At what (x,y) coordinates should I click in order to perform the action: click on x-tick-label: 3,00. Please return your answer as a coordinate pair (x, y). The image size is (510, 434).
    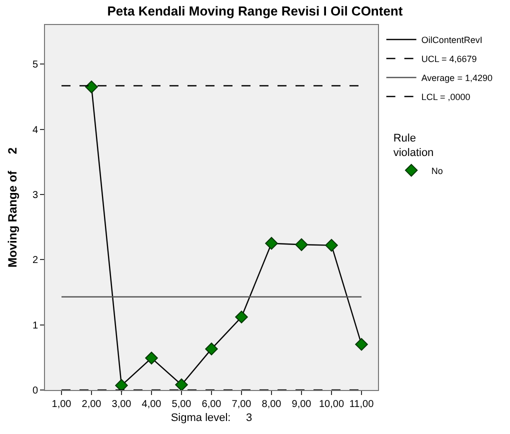
    Looking at the image, I should click on (122, 404).